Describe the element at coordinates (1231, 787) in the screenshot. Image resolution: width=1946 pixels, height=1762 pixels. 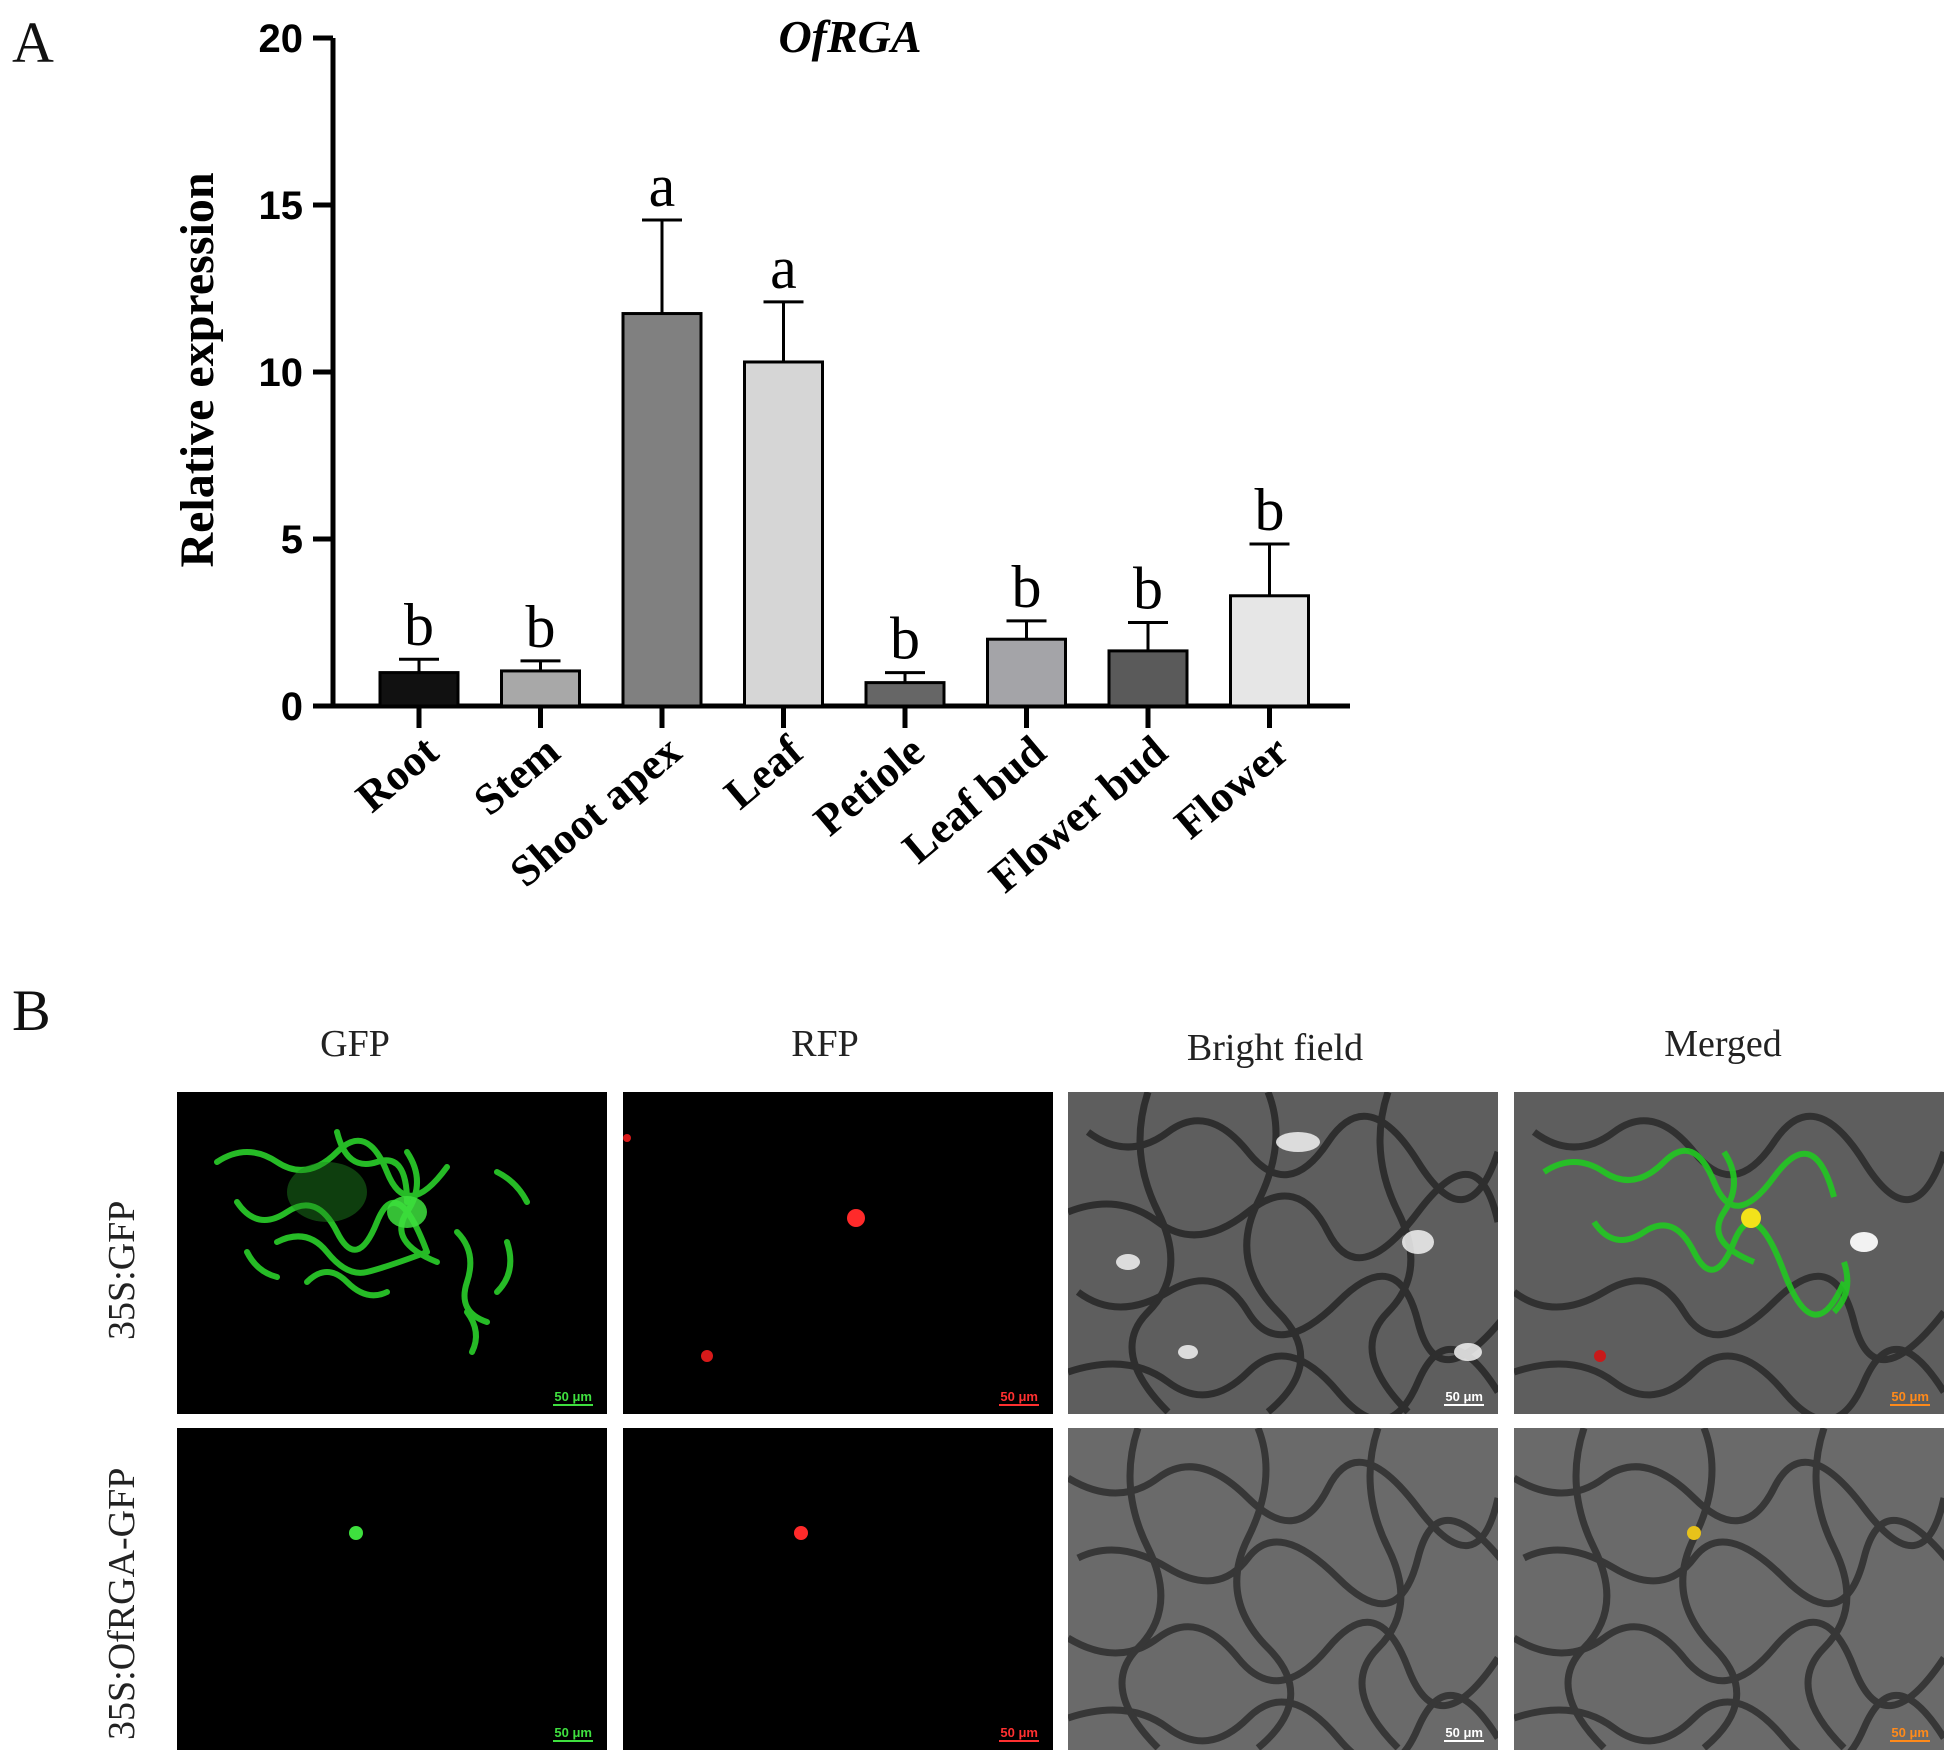
I see `x-tick-label: Flower` at that location.